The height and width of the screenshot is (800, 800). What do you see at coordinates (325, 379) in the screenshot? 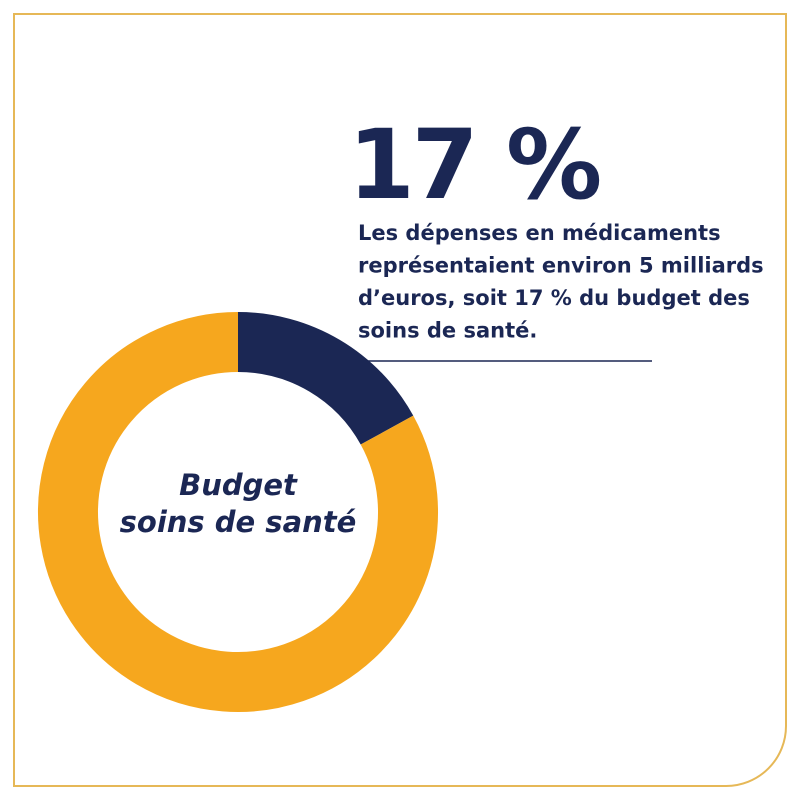
I see `donut-segment` at bounding box center [325, 379].